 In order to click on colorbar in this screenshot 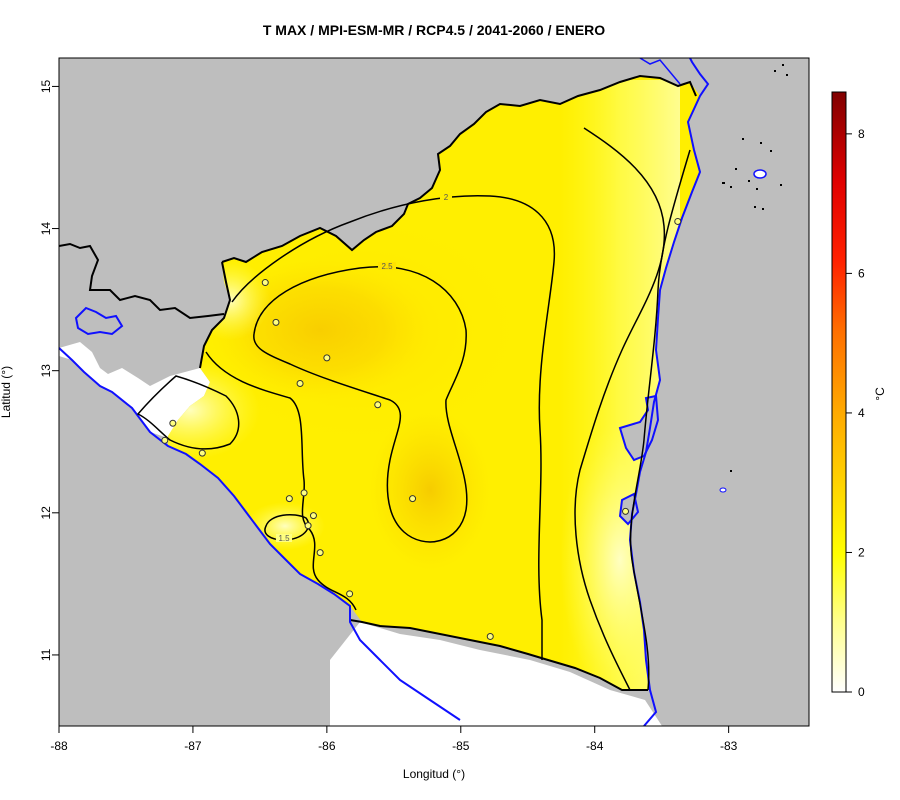, I will do `click(839, 392)`.